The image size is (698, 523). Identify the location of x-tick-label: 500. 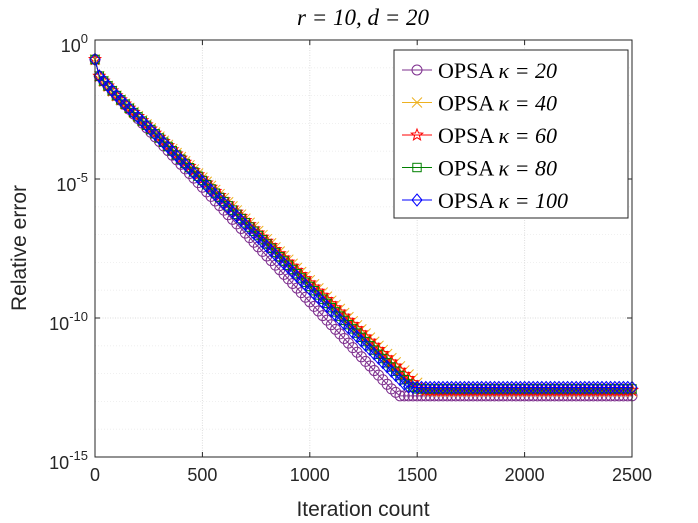
(202, 475).